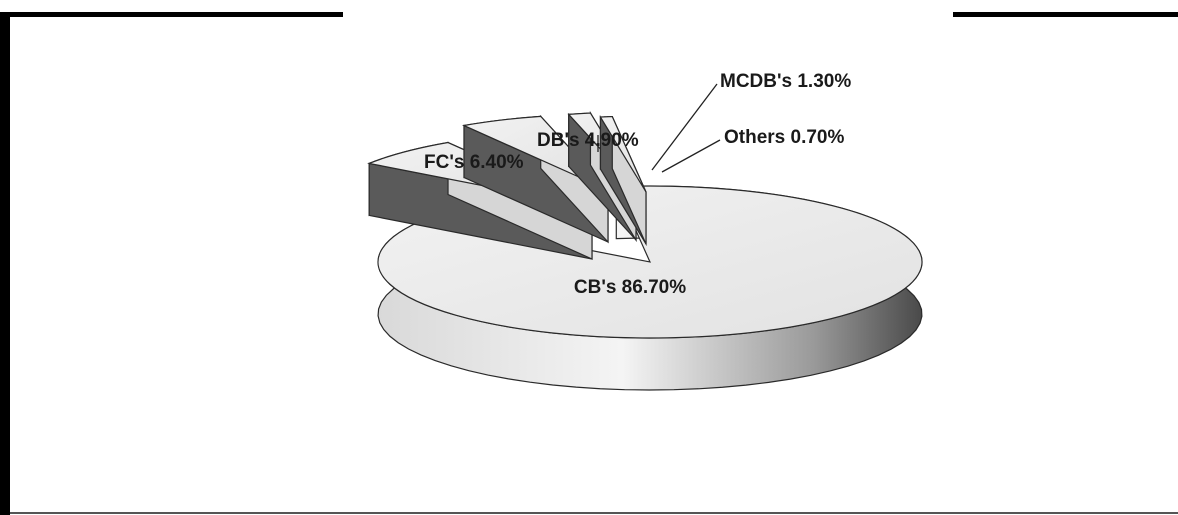 The height and width of the screenshot is (515, 1178). I want to click on slice-top-others, so click(623, 154).